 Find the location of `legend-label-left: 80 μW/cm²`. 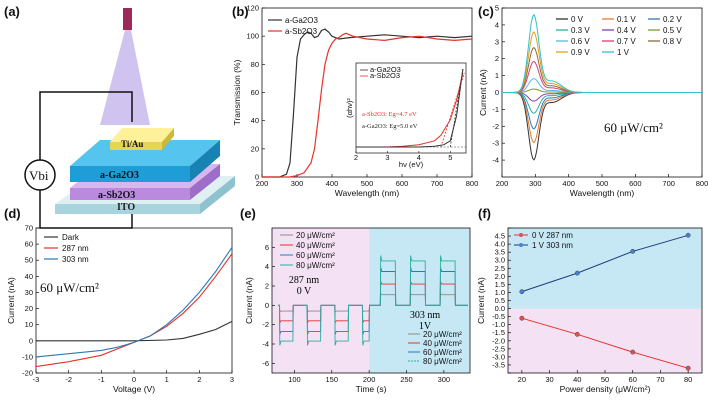

legend-label-left: 80 μW/cm² is located at coordinates (315, 265).